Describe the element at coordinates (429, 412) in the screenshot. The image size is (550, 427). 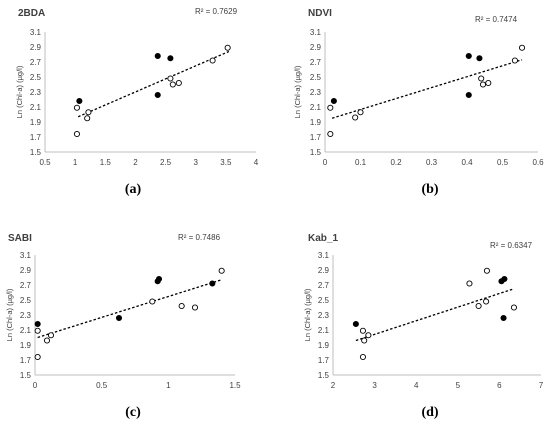
I see `panel-label: (d)` at that location.